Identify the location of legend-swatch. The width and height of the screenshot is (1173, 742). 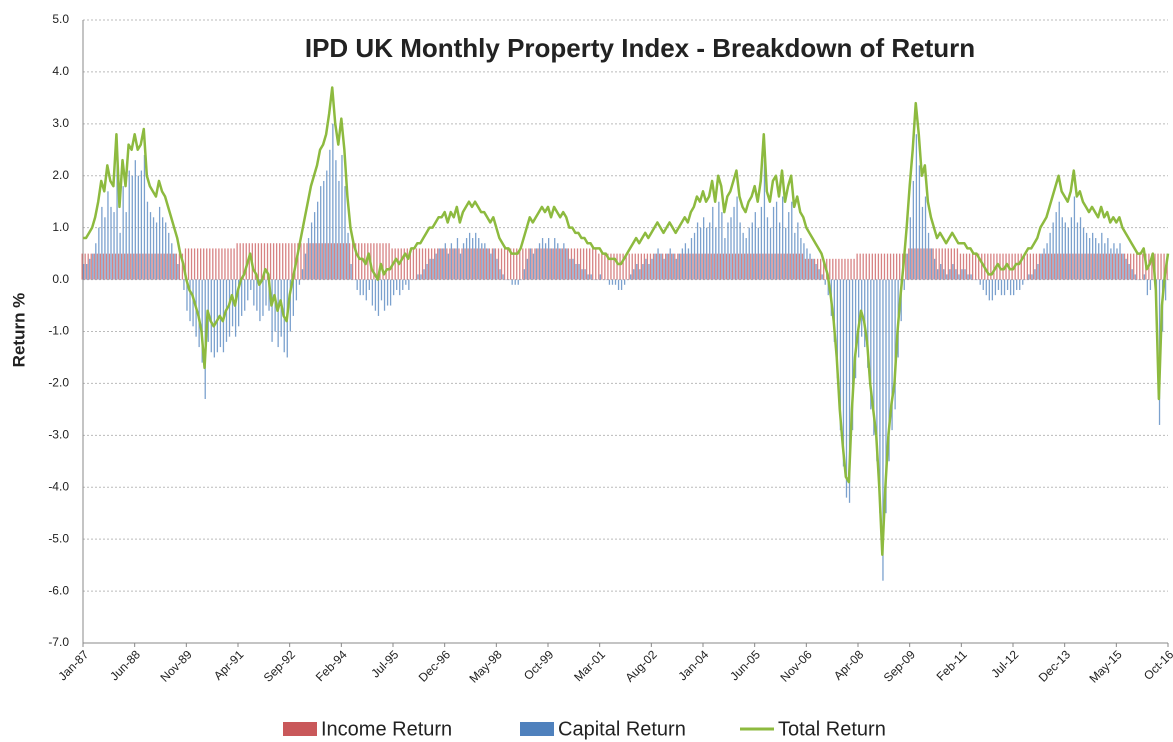
(300, 729).